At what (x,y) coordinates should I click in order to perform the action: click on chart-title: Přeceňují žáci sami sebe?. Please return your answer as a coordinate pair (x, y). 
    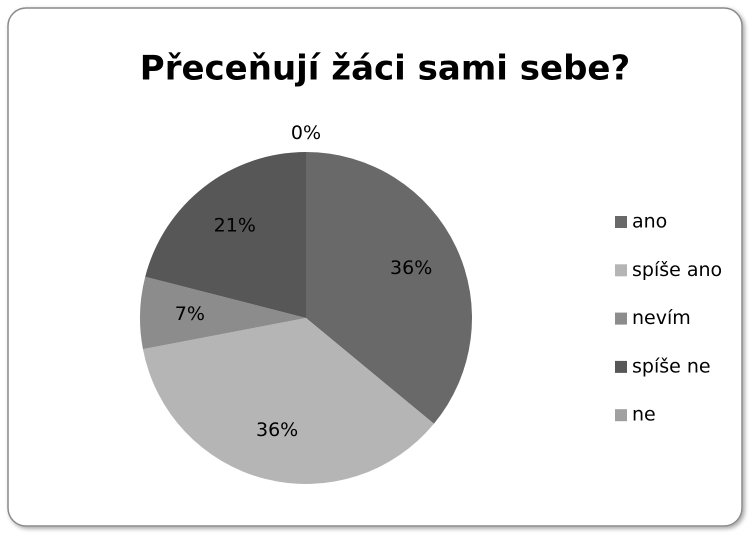
    Looking at the image, I should click on (385, 69).